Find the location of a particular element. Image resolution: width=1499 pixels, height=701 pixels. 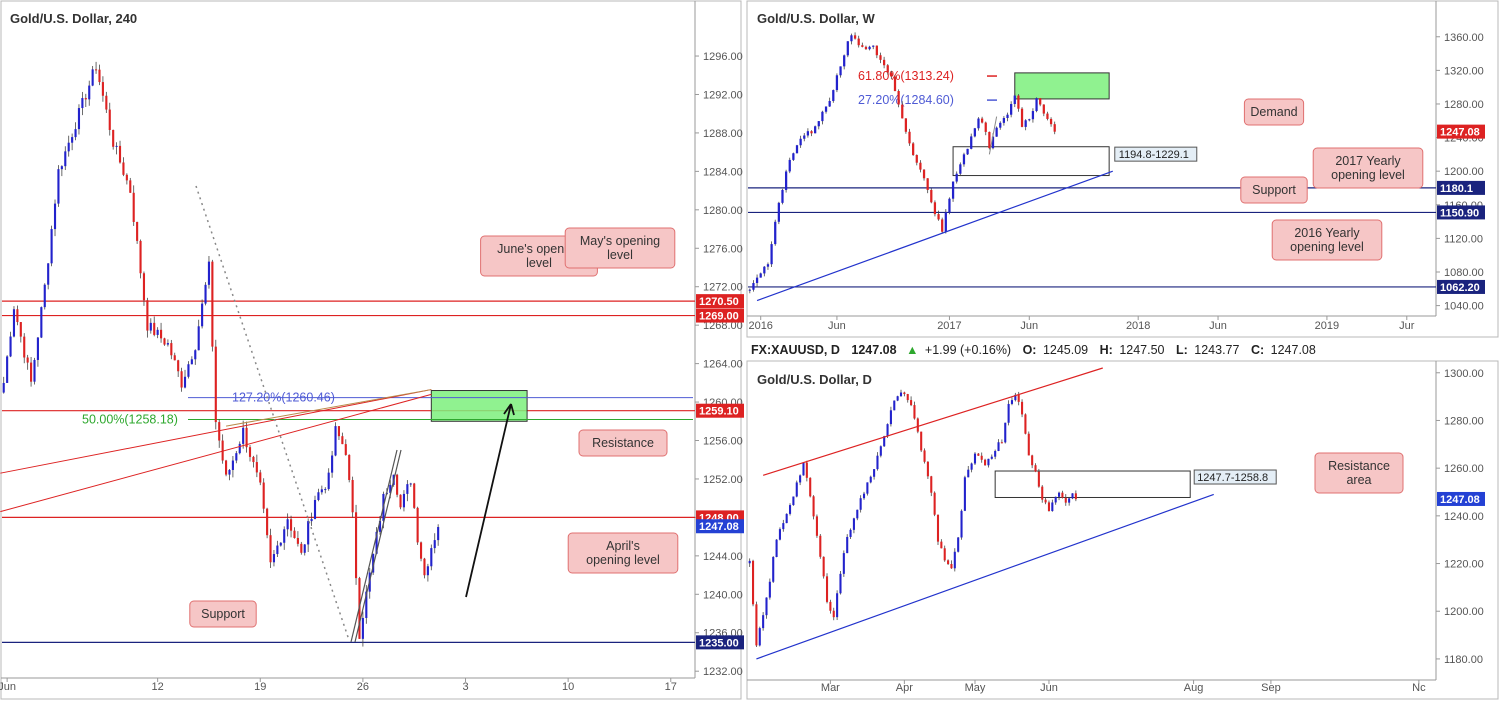

h4-x-tick-label: 17 is located at coordinates (671, 687).